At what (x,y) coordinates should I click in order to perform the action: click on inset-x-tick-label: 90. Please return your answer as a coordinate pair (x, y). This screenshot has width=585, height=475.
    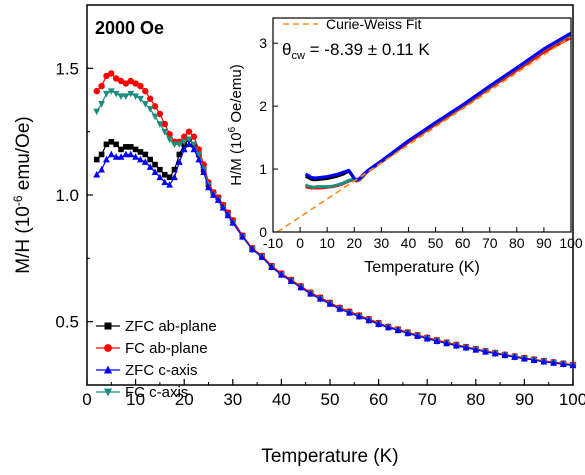
    Looking at the image, I should click on (544, 243).